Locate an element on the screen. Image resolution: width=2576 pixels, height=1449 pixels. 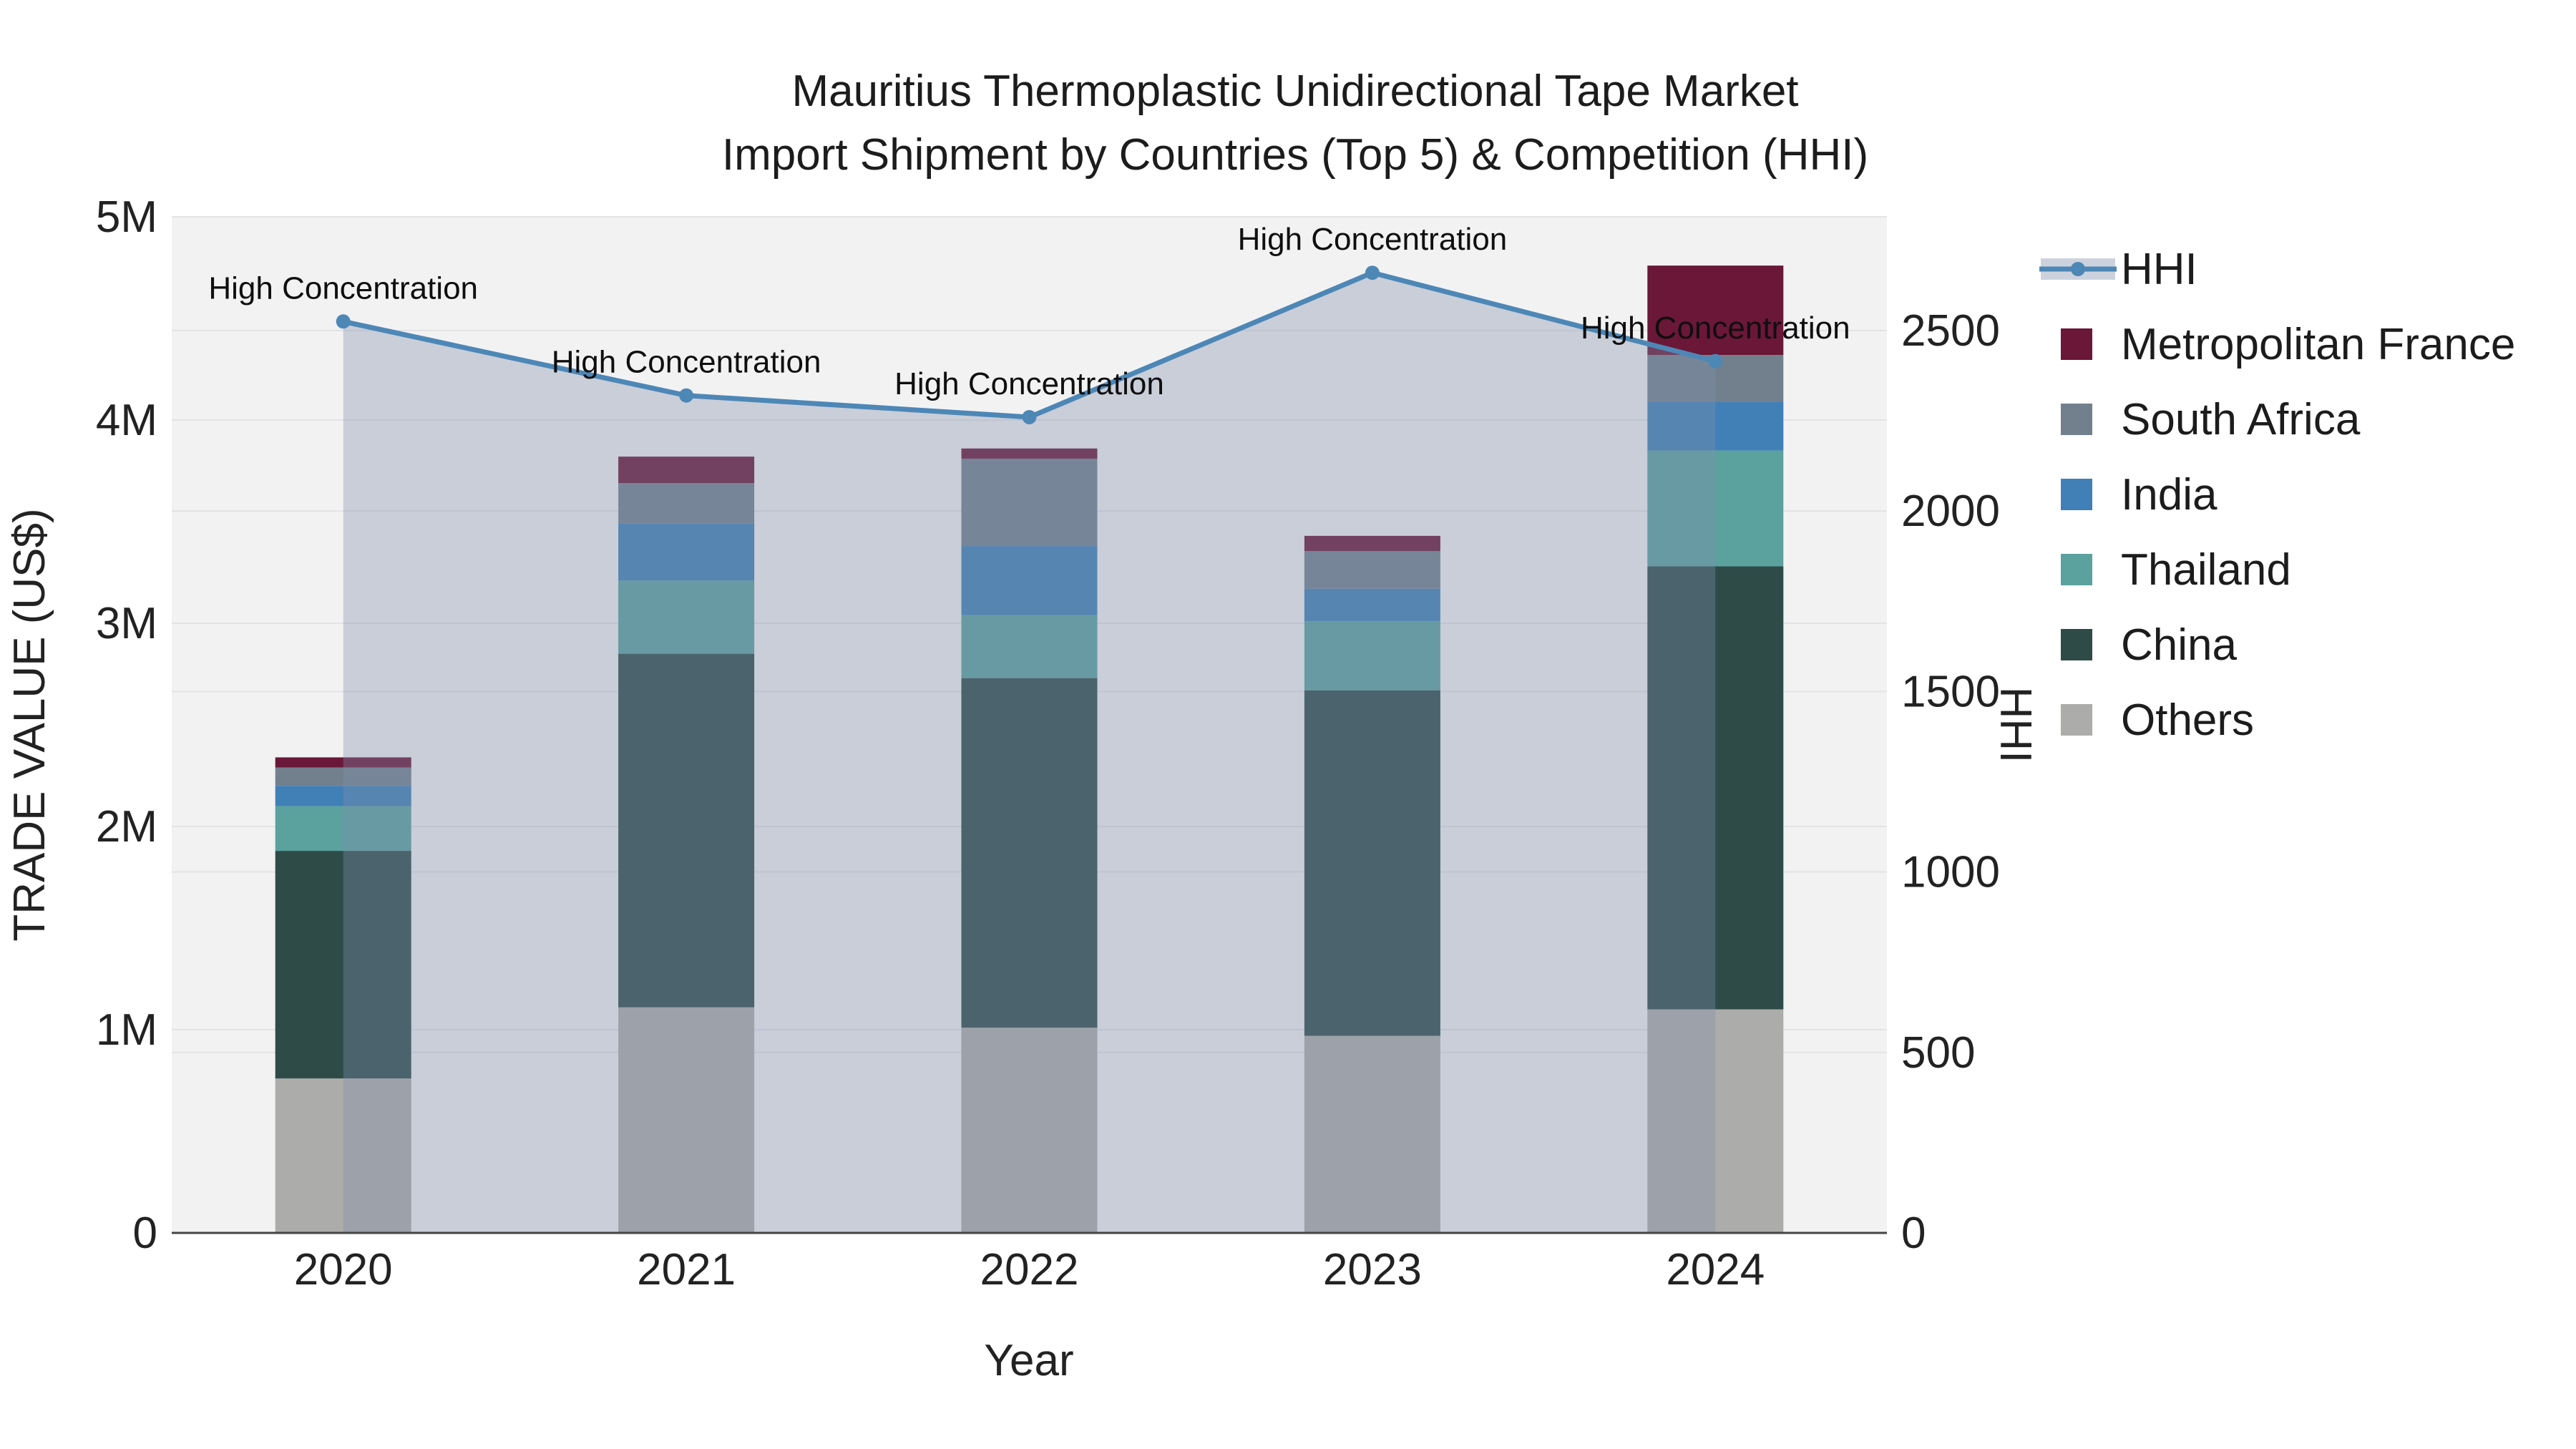
y-right-tick-2000: 2000 is located at coordinates (1950, 511).